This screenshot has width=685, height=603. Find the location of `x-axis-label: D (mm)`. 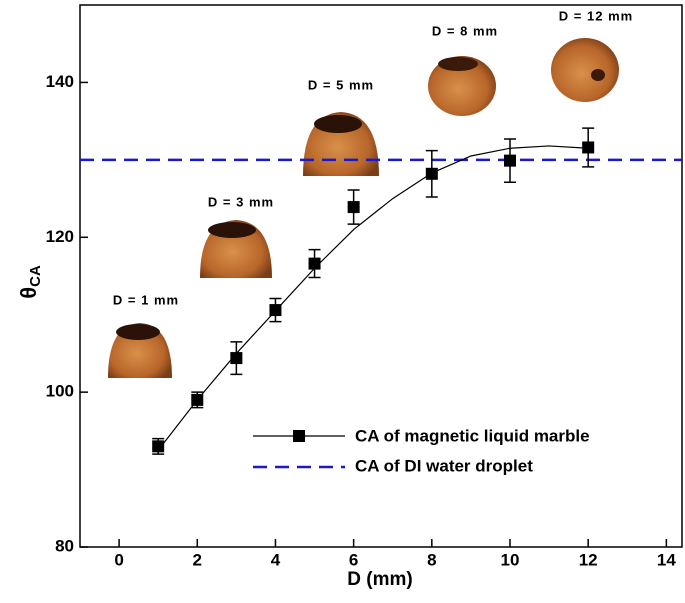

x-axis-label: D (mm) is located at coordinates (379, 579).